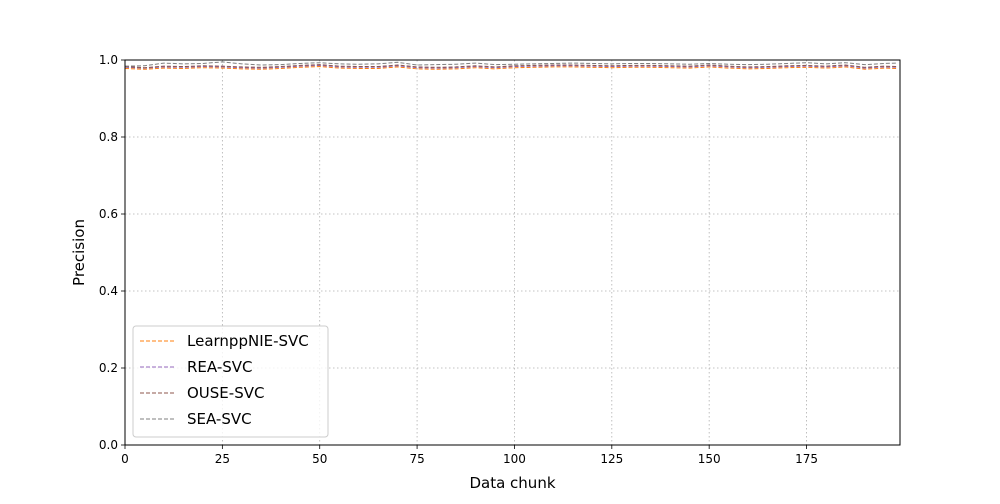 The width and height of the screenshot is (1000, 504). I want to click on x-axis-label: Data chunk, so click(512, 483).